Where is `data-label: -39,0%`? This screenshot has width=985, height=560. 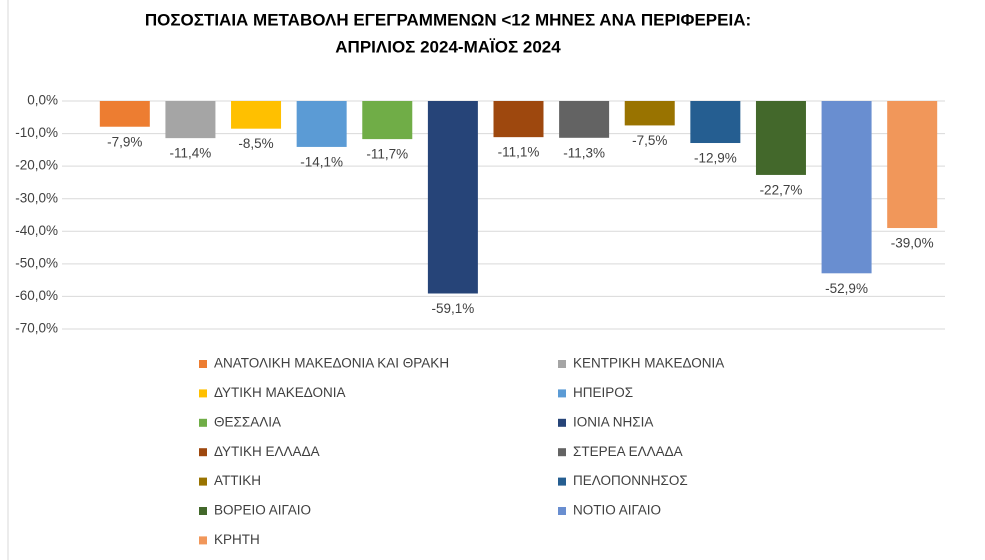
data-label: -39,0% is located at coordinates (912, 243).